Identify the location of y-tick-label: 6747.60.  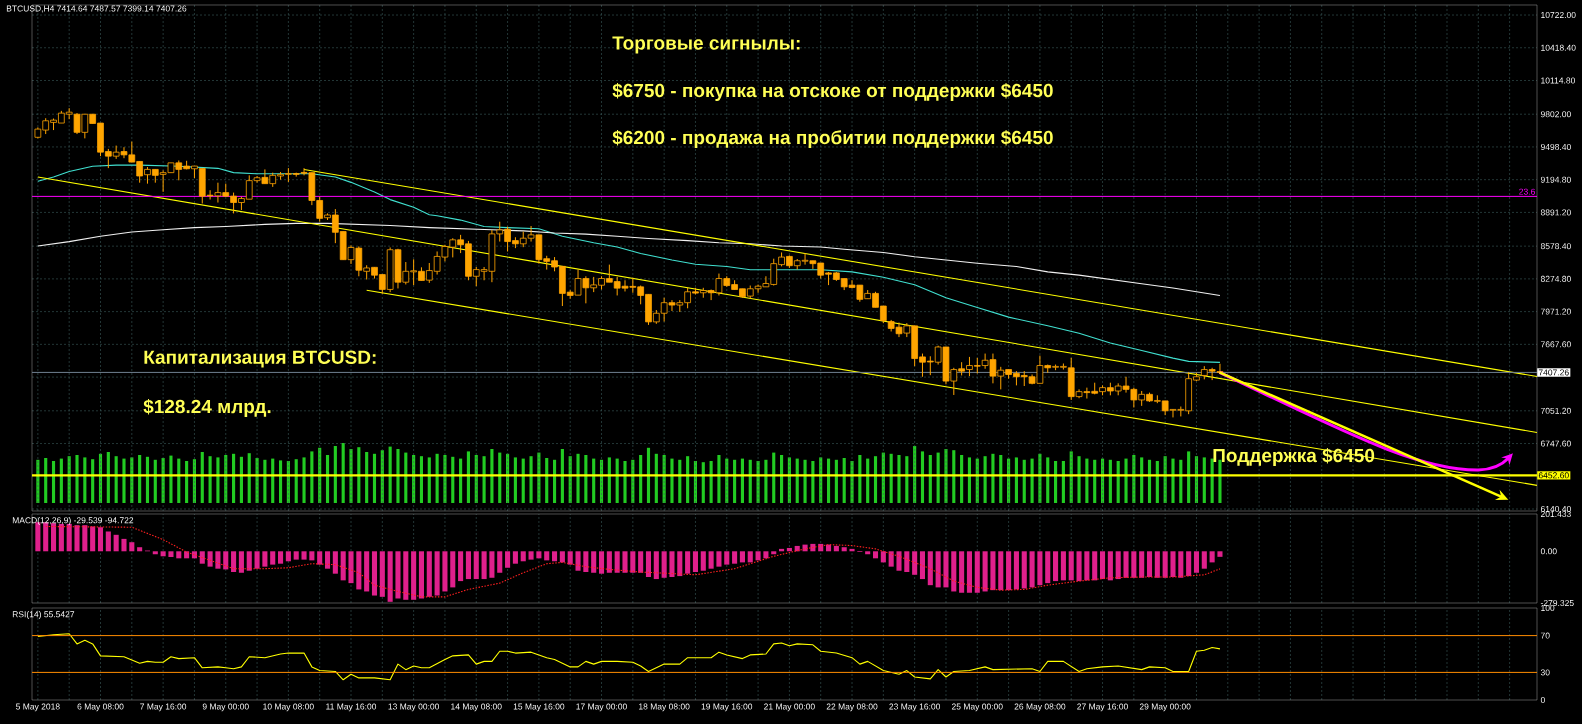
(1555, 443).